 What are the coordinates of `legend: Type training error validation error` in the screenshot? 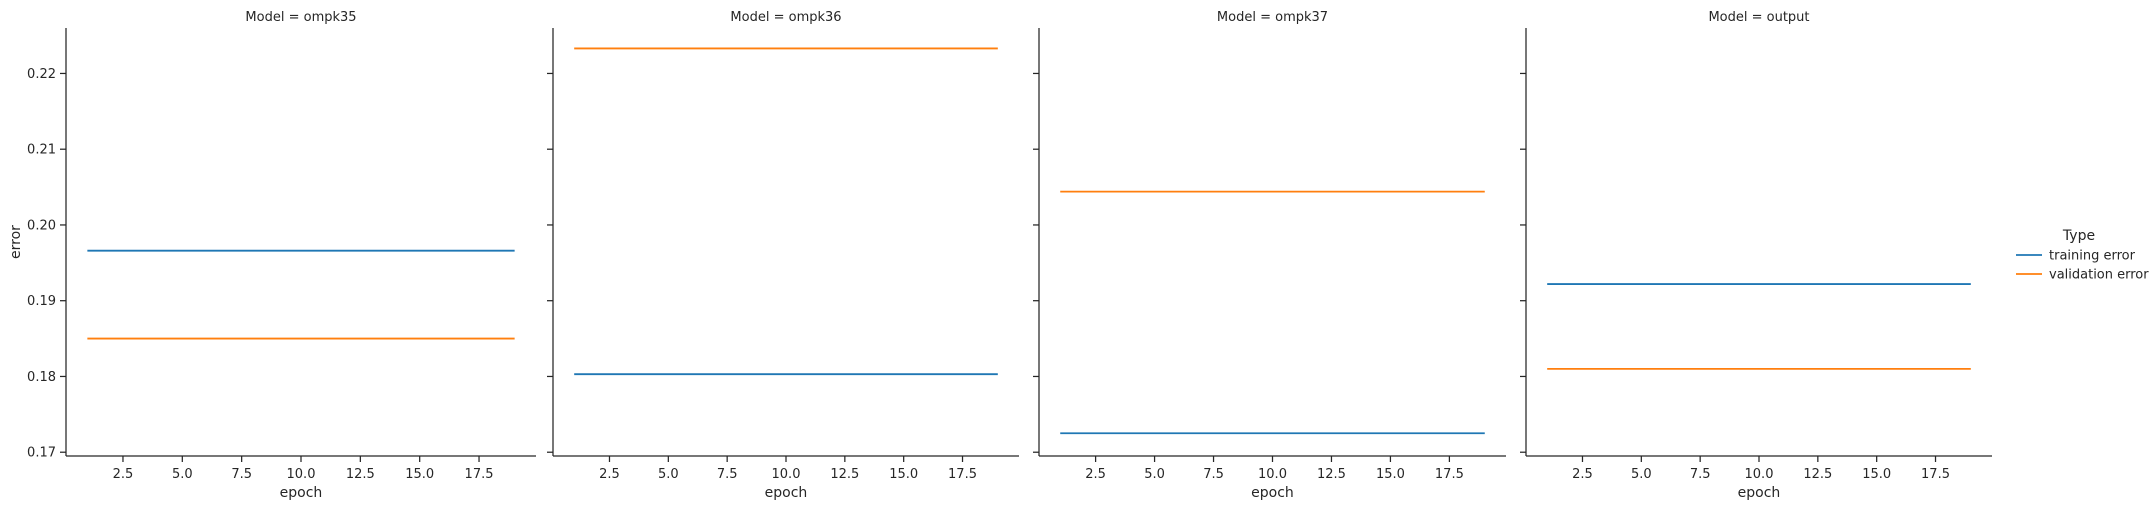 It's located at (2082, 255).